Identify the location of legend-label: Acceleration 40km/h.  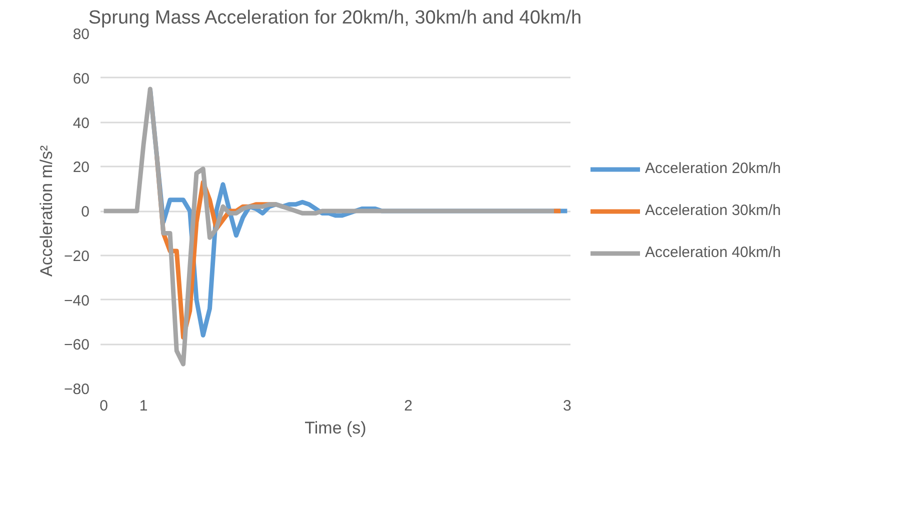
(713, 252).